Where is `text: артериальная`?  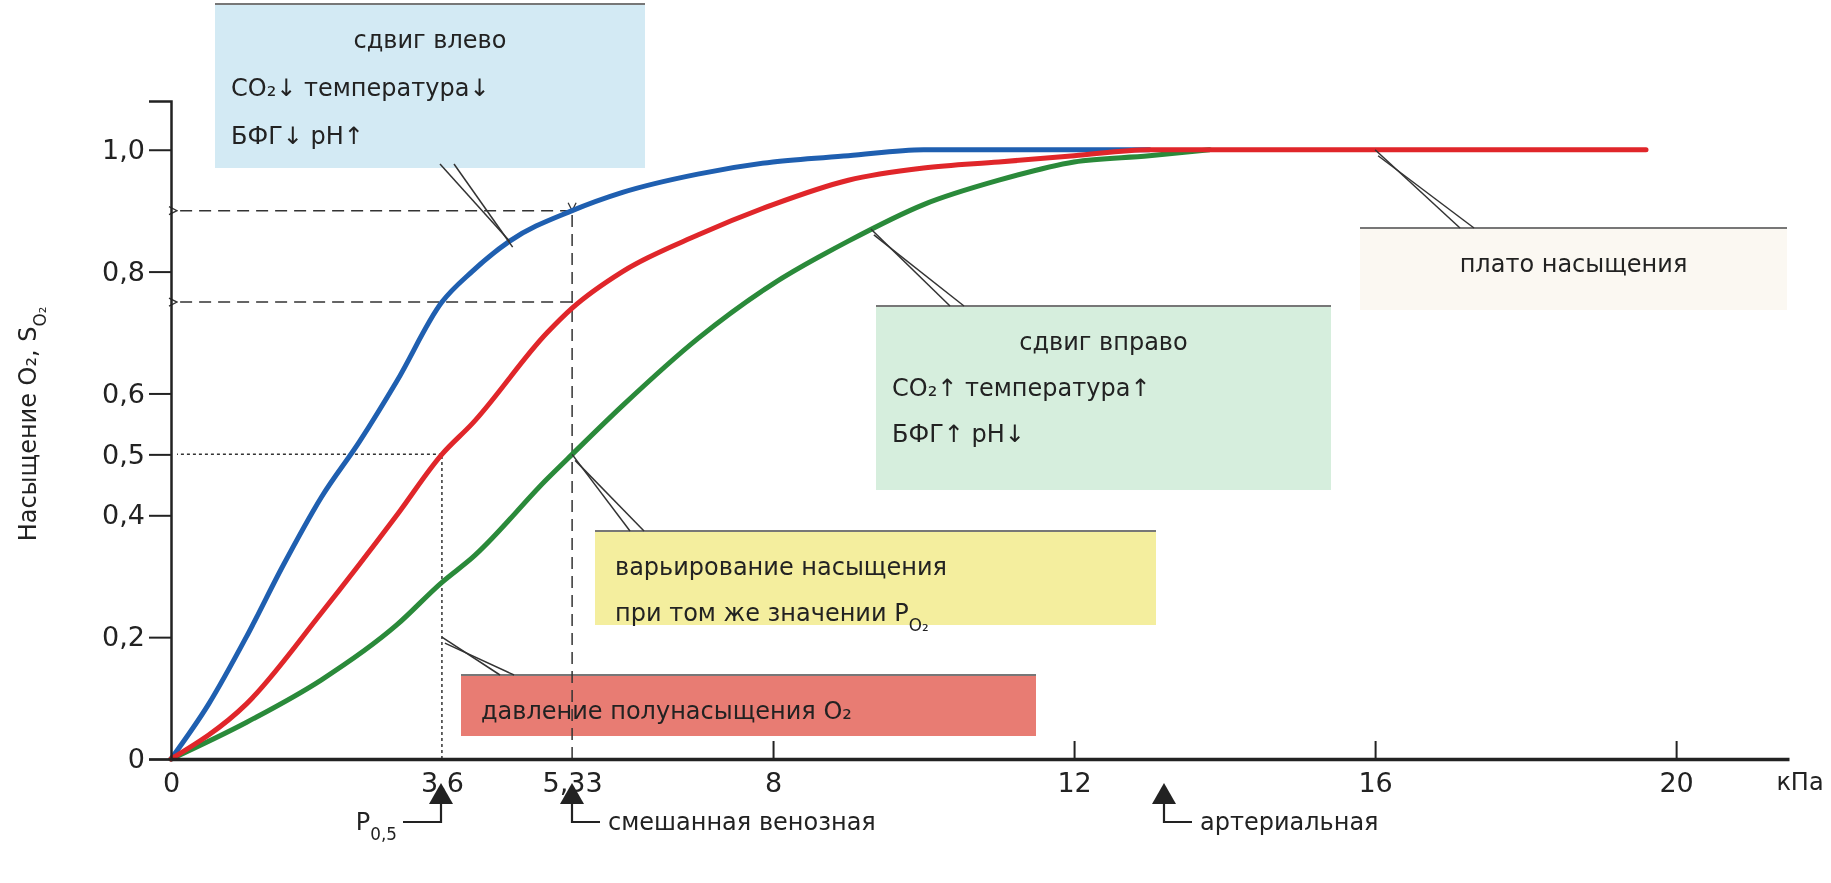 text: артериальная is located at coordinates (1289, 822).